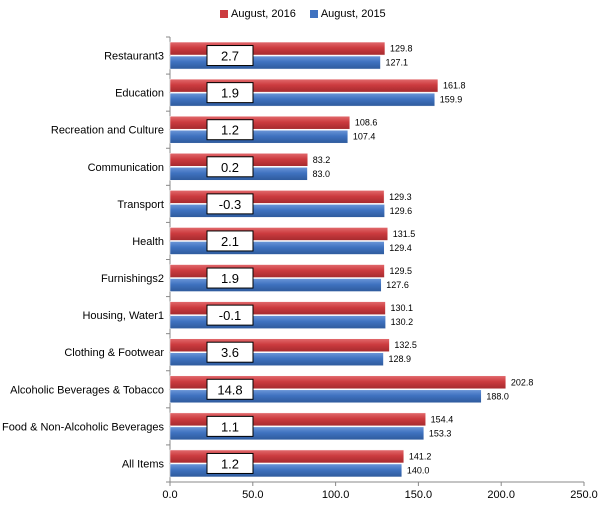 The width and height of the screenshot is (602, 511). Describe the element at coordinates (451, 100) in the screenshot. I see `data-label-2015: 159.9` at that location.